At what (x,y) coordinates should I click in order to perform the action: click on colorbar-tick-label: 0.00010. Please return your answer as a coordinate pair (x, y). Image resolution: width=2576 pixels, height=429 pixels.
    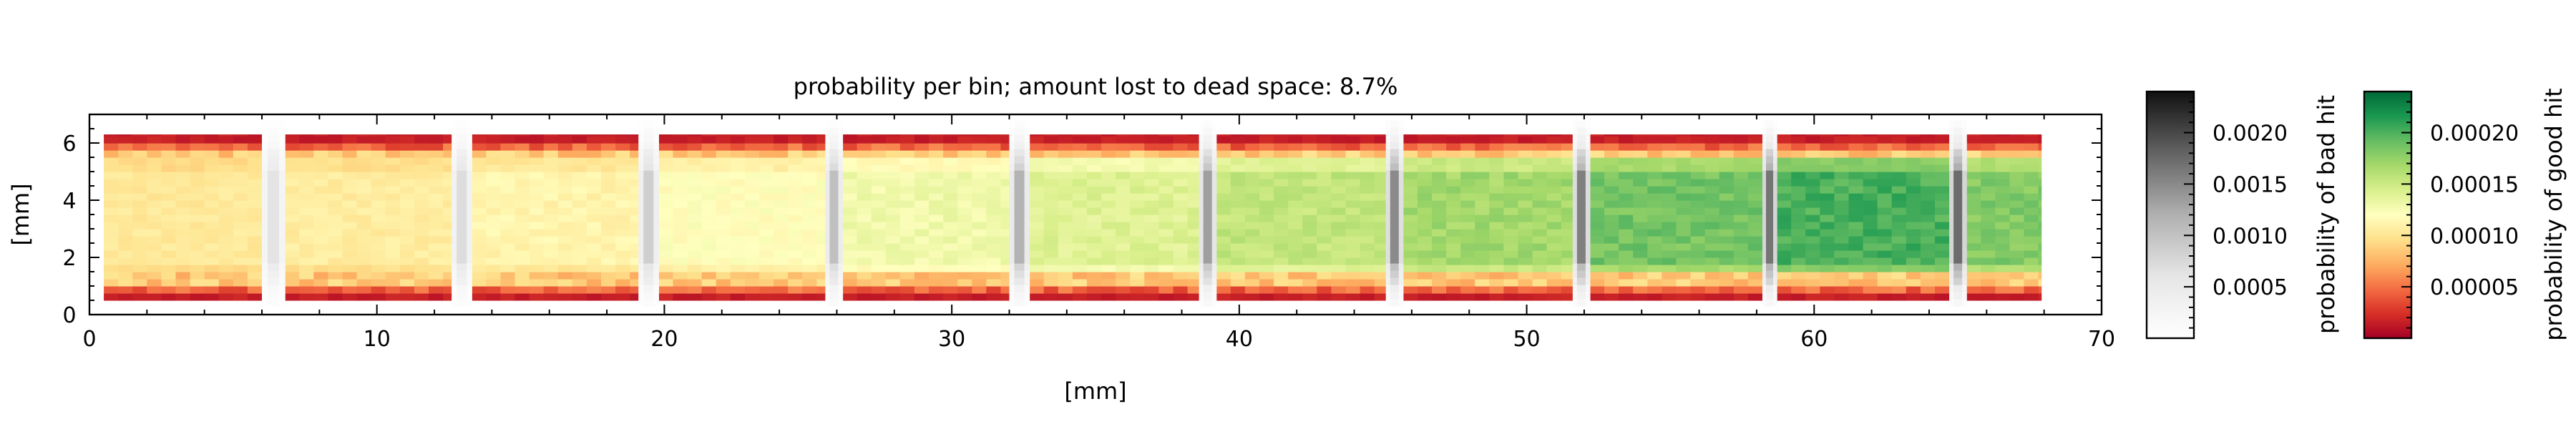
    Looking at the image, I should click on (2474, 236).